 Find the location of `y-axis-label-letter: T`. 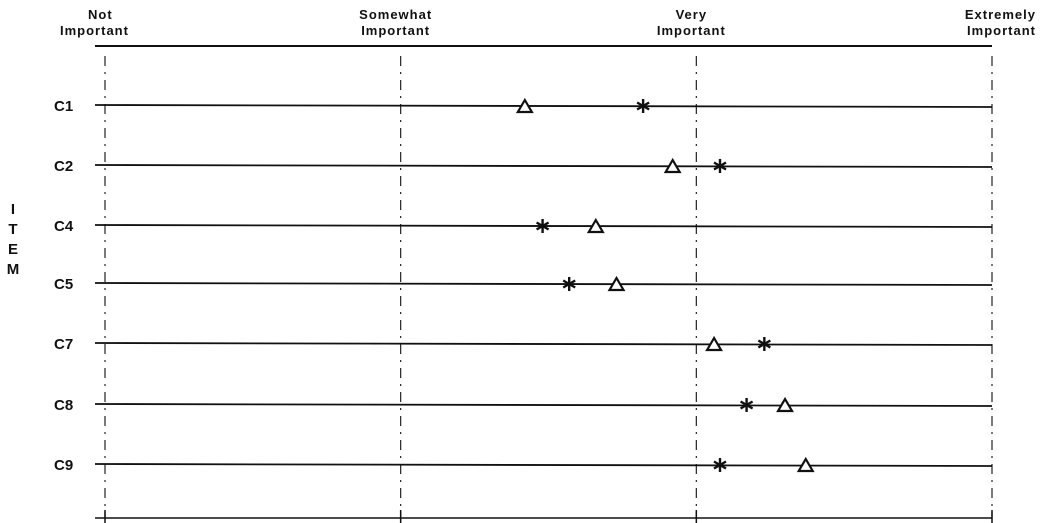

y-axis-label-letter: T is located at coordinates (12, 229).